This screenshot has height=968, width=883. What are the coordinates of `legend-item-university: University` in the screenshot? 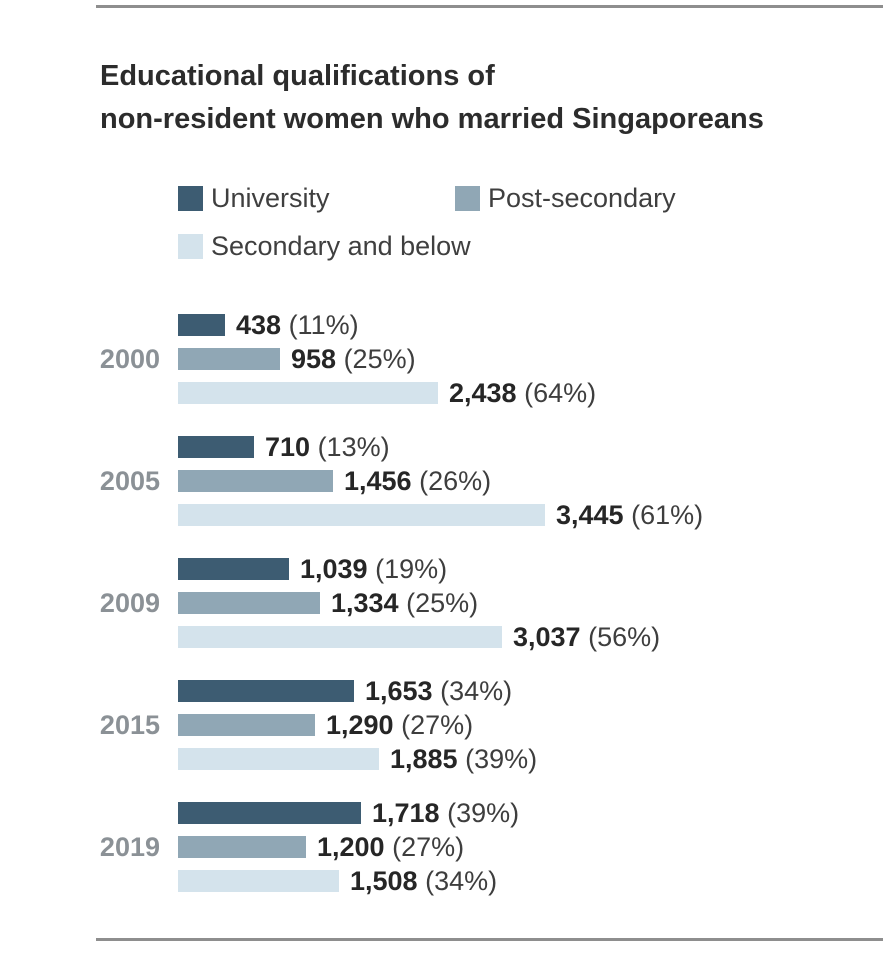 It's located at (316, 198).